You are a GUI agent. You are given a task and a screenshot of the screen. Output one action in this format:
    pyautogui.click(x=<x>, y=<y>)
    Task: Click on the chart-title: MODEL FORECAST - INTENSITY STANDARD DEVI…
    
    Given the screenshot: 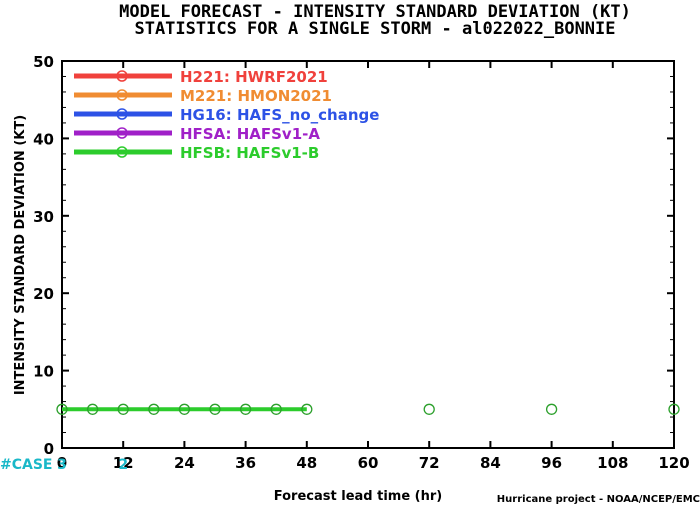 What is the action you would take?
    pyautogui.click(x=375, y=12)
    